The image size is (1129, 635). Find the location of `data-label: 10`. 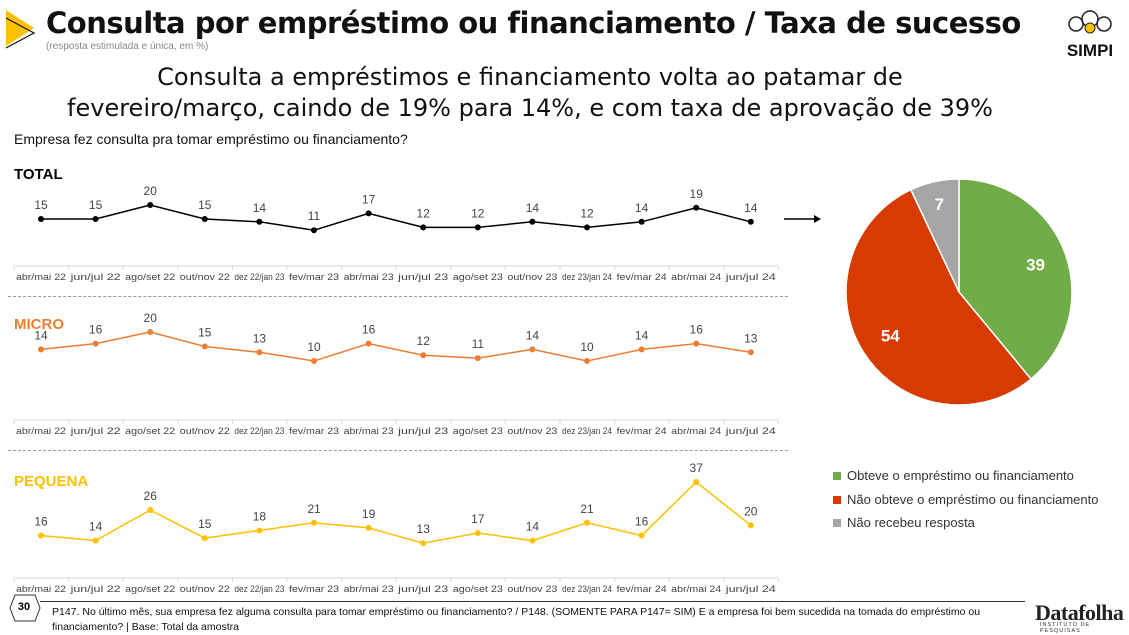

data-label: 10 is located at coordinates (587, 347).